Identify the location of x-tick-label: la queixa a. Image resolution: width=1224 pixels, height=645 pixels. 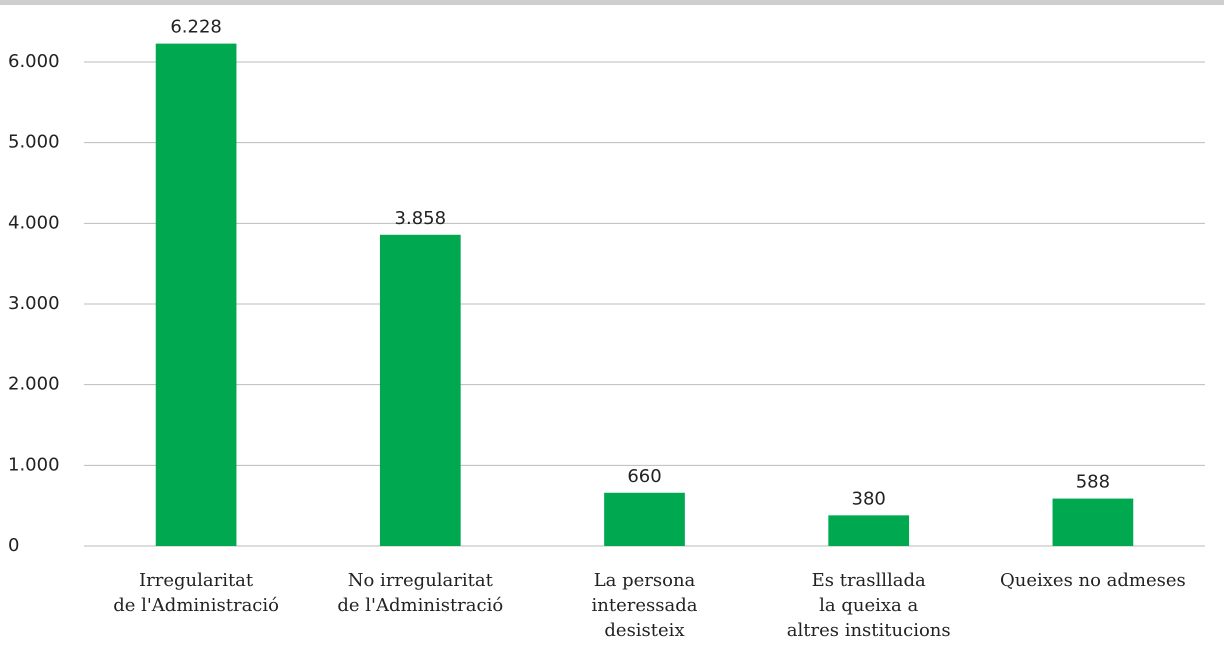
(868, 605).